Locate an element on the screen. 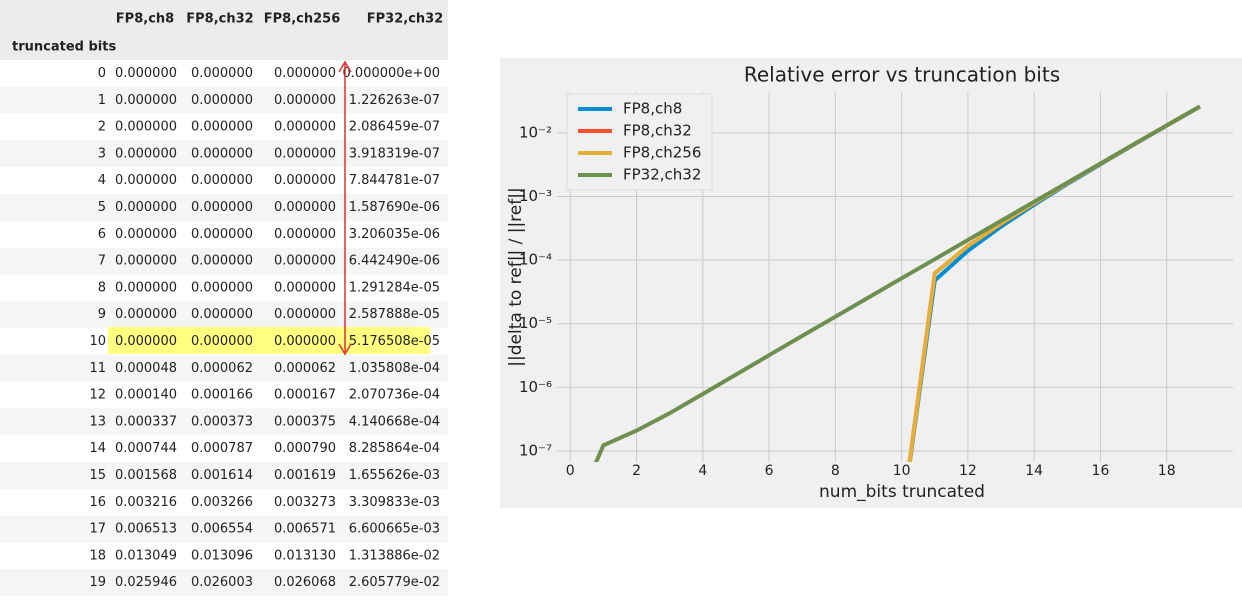 The width and height of the screenshot is (1242, 604). row-index: 5 is located at coordinates (102, 207).